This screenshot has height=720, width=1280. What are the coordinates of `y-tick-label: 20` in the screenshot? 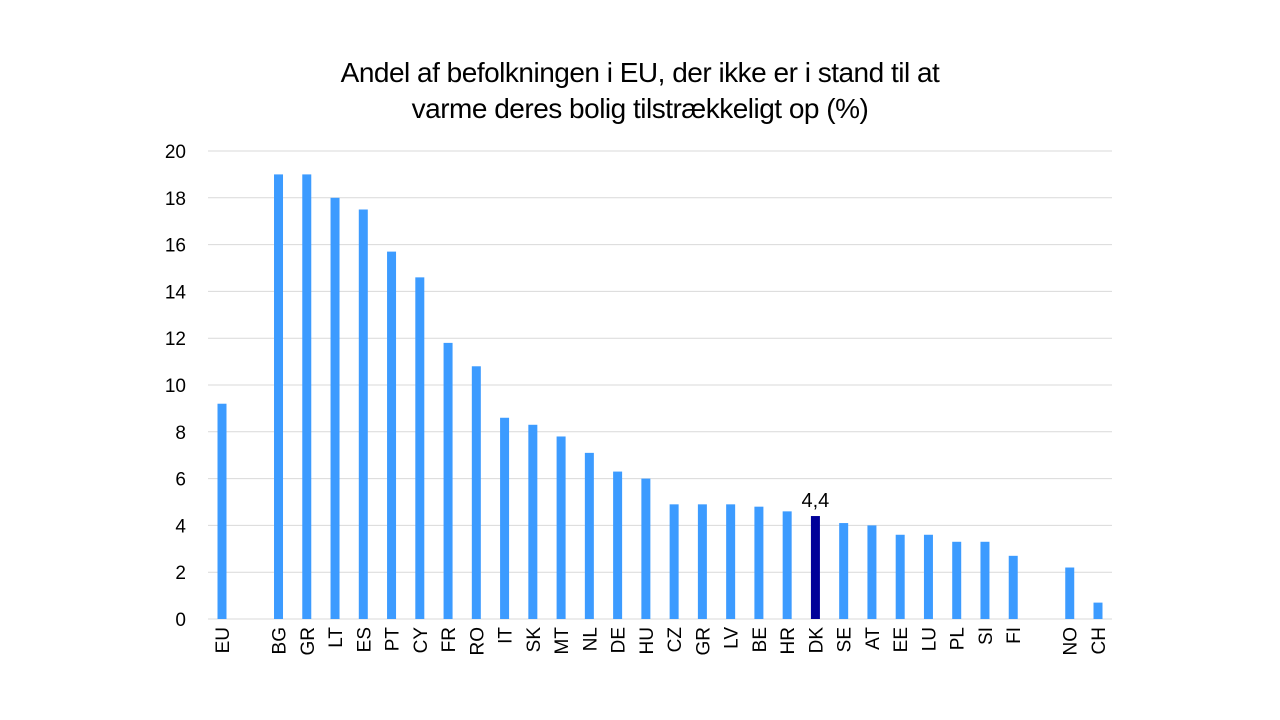 It's located at (175, 152).